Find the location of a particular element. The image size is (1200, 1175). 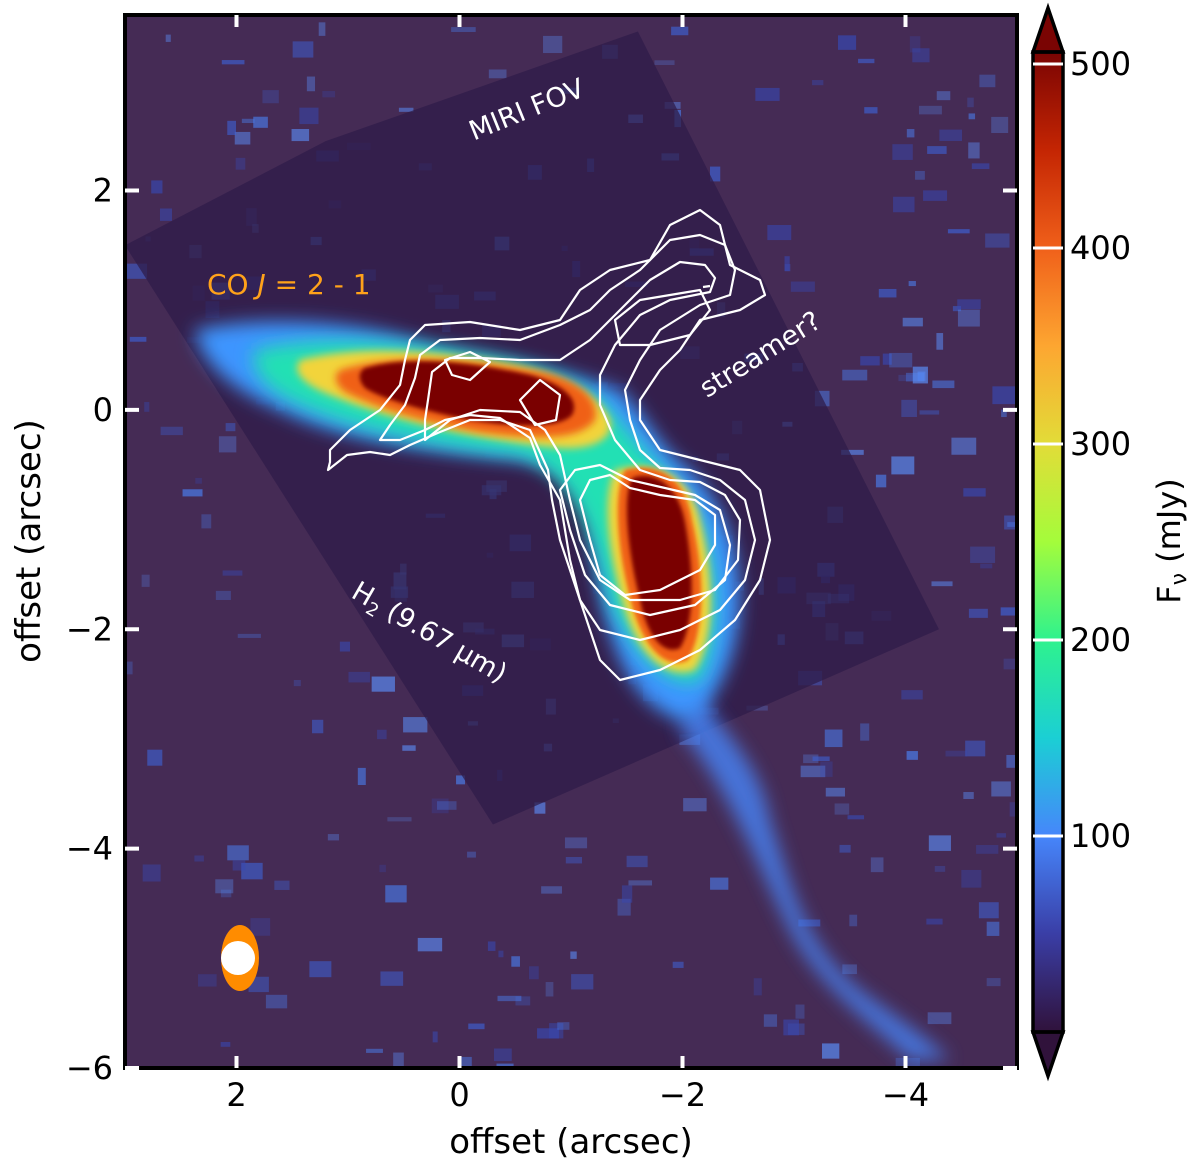

miri-beam is located at coordinates (238, 958).